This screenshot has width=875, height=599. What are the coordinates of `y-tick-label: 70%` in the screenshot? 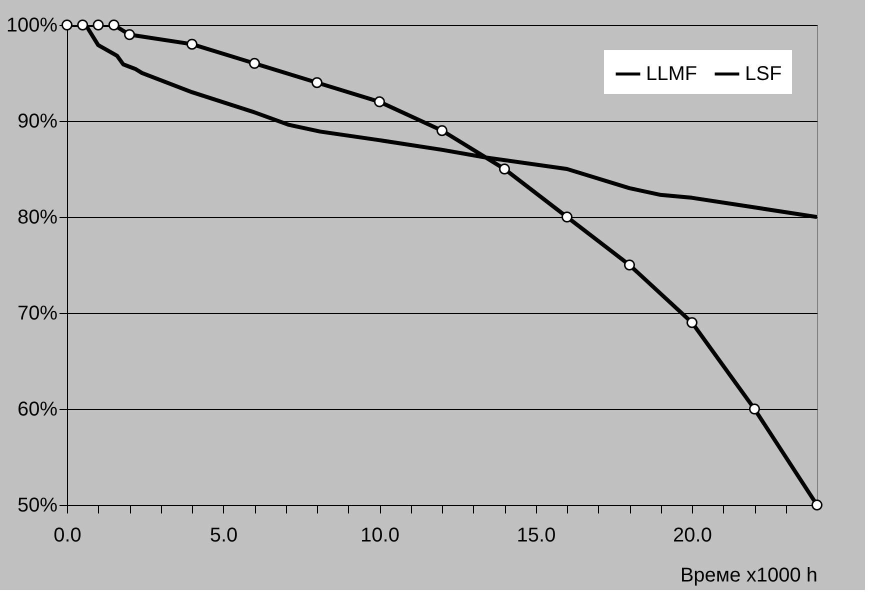 It's located at (37, 313).